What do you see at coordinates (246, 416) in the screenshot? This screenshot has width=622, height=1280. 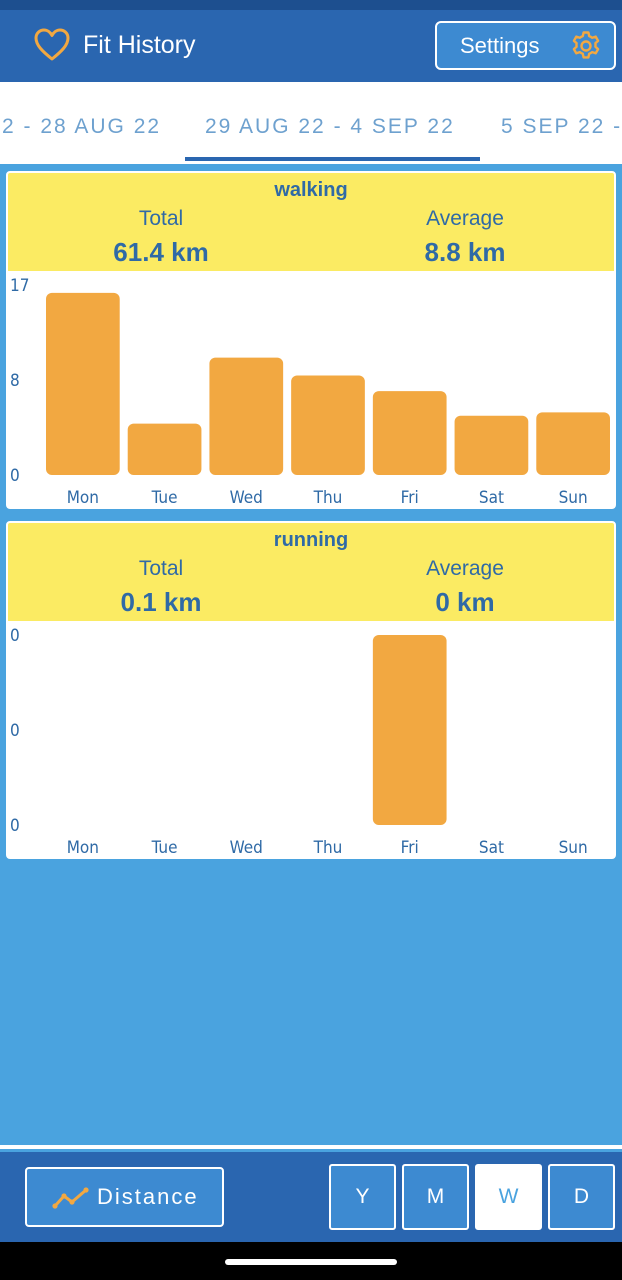 I see `bar-wed` at bounding box center [246, 416].